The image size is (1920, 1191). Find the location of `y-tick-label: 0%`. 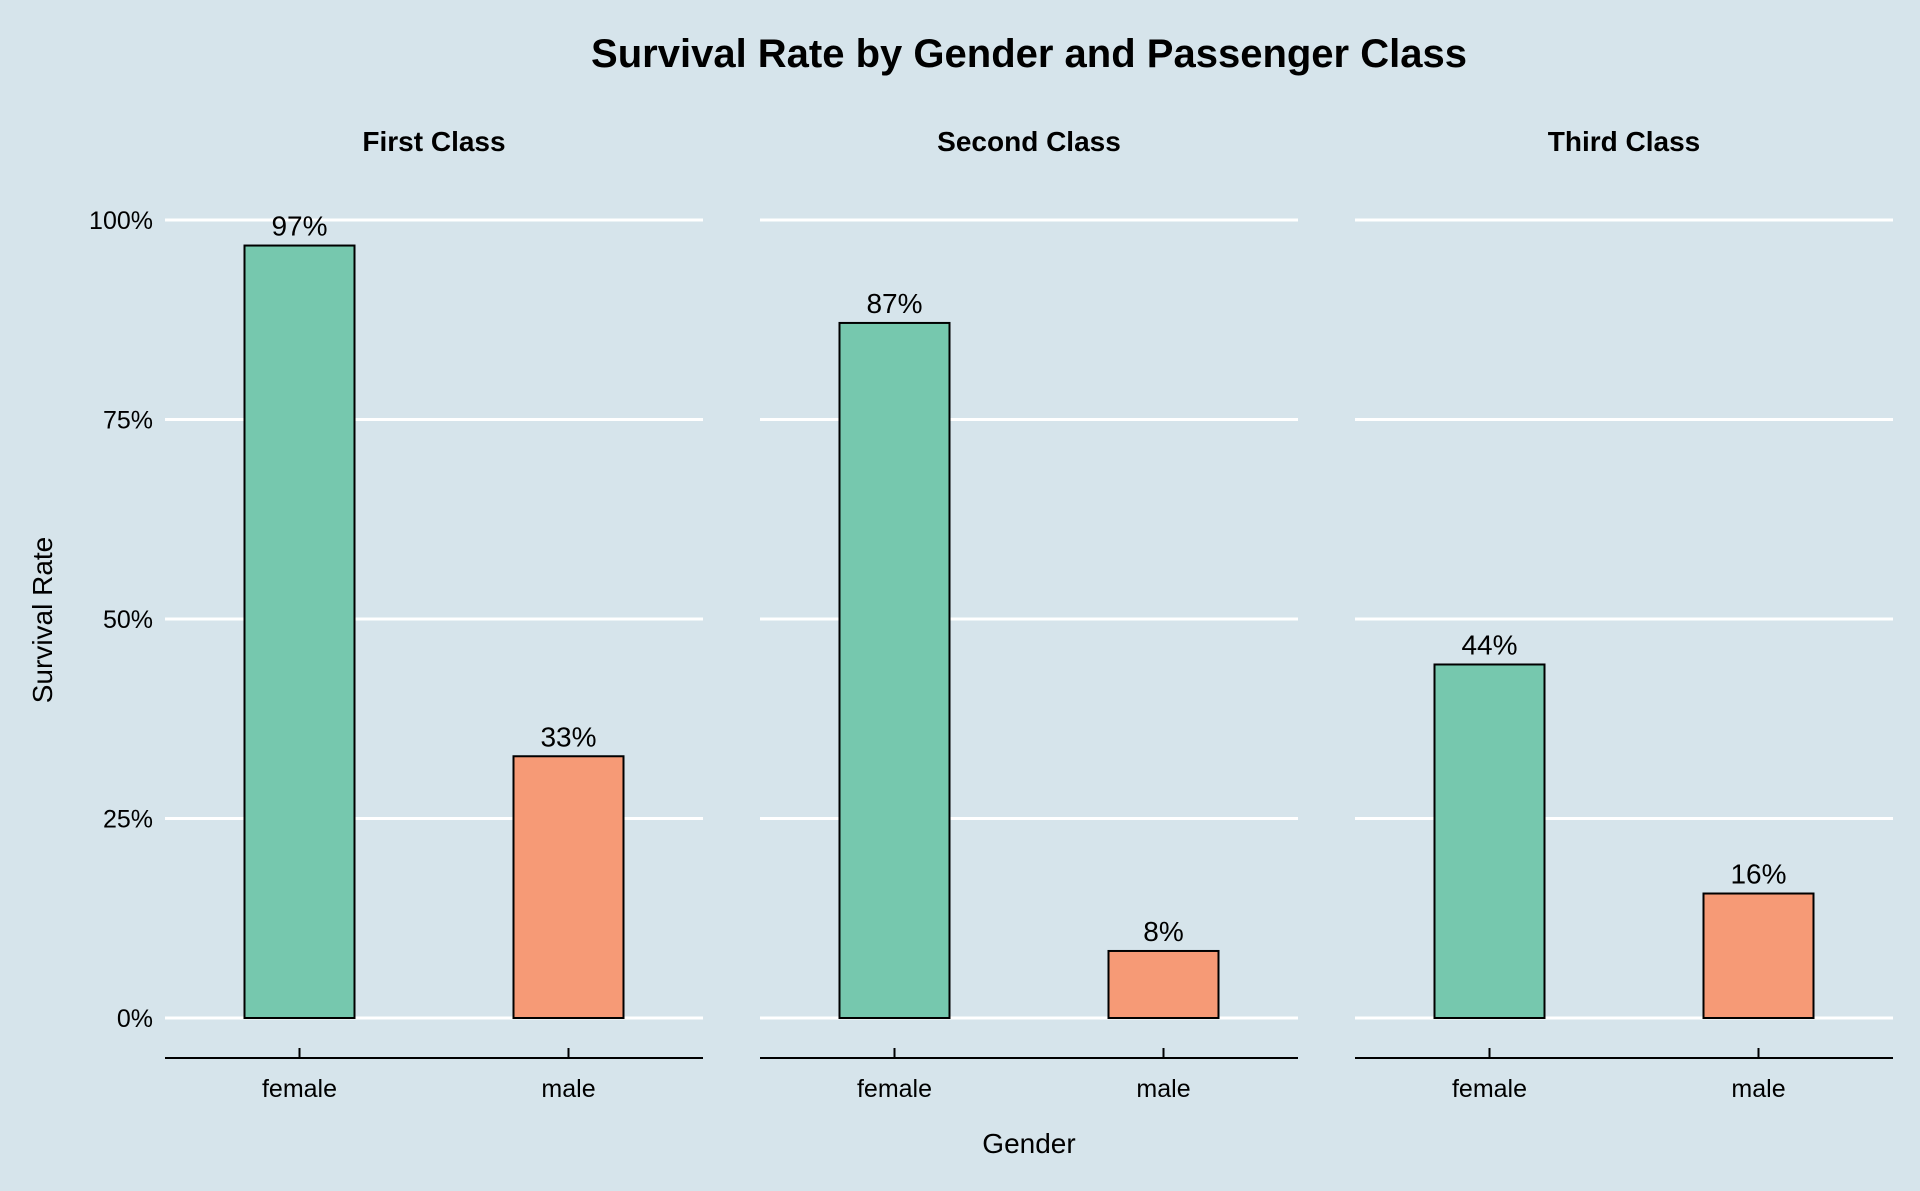

y-tick-label: 0% is located at coordinates (135, 1019).